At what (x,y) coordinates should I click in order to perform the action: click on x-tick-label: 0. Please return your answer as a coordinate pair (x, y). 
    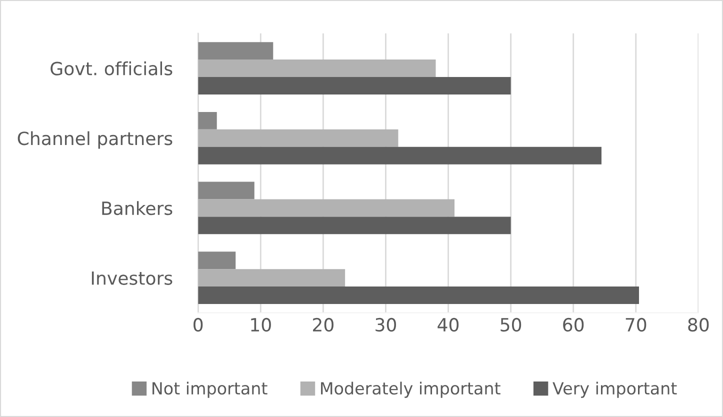
    Looking at the image, I should click on (198, 325).